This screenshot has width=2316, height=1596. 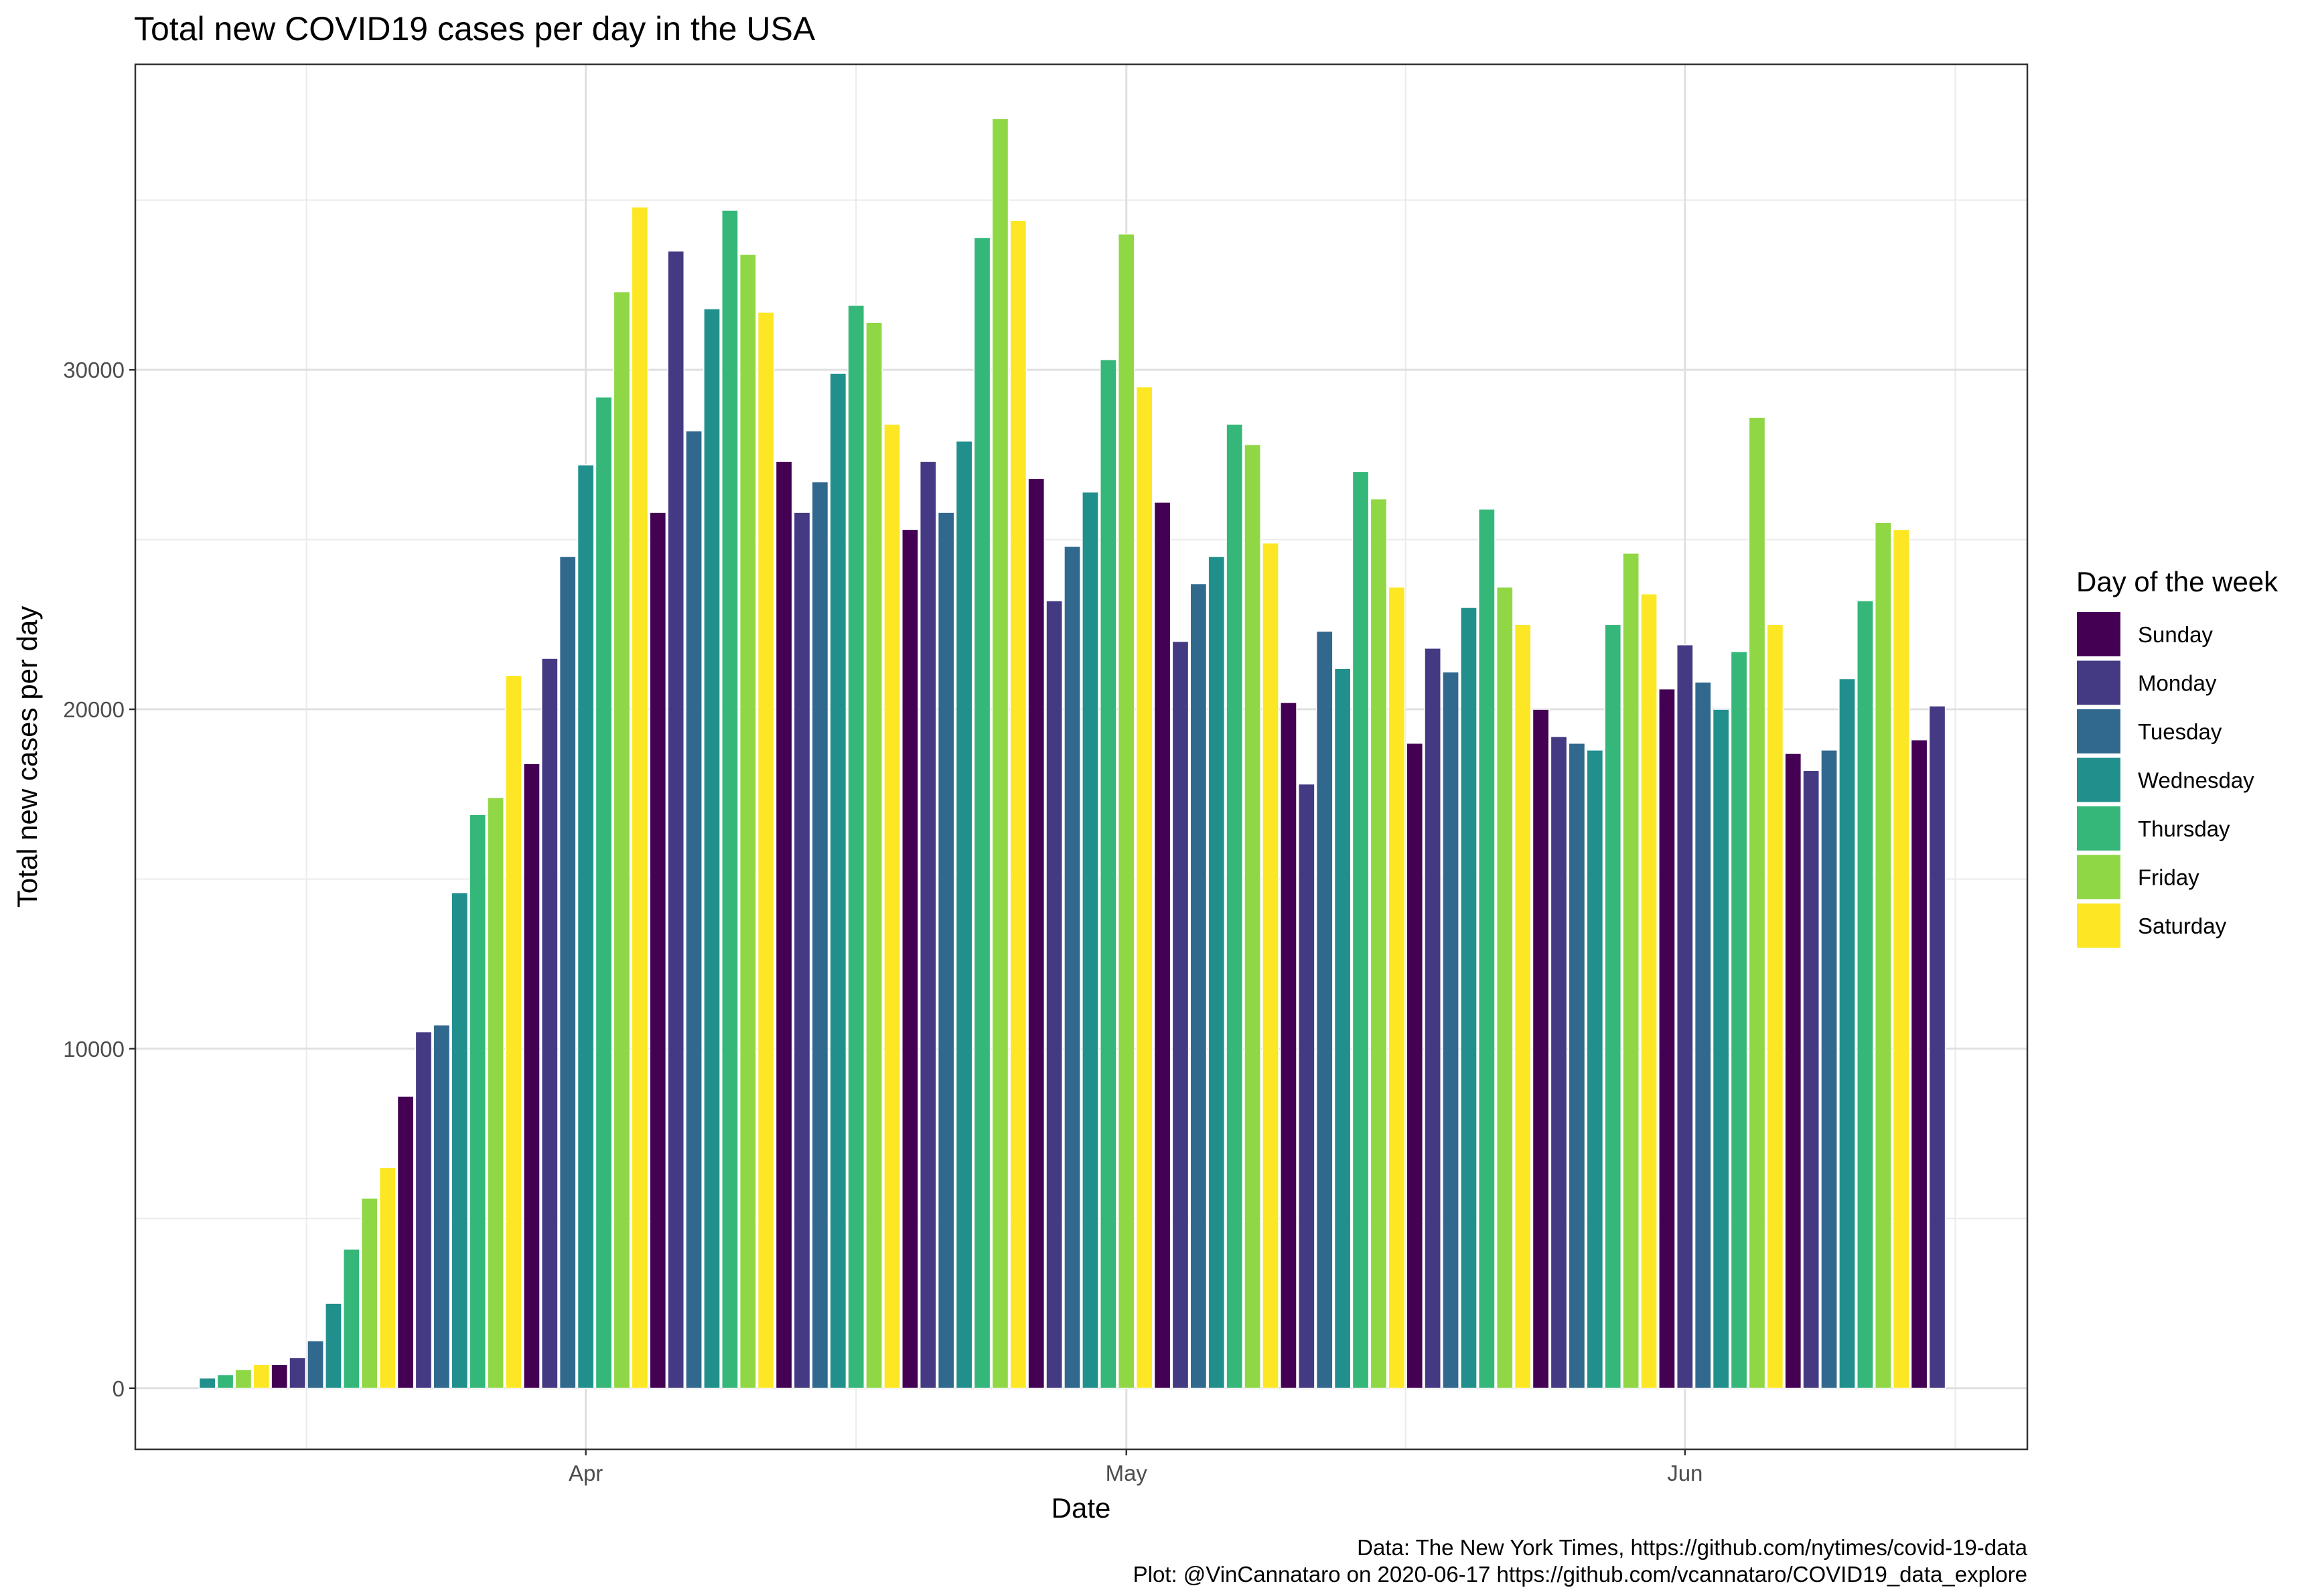 What do you see at coordinates (586, 1473) in the screenshot?
I see `x-tick-label: Apr` at bounding box center [586, 1473].